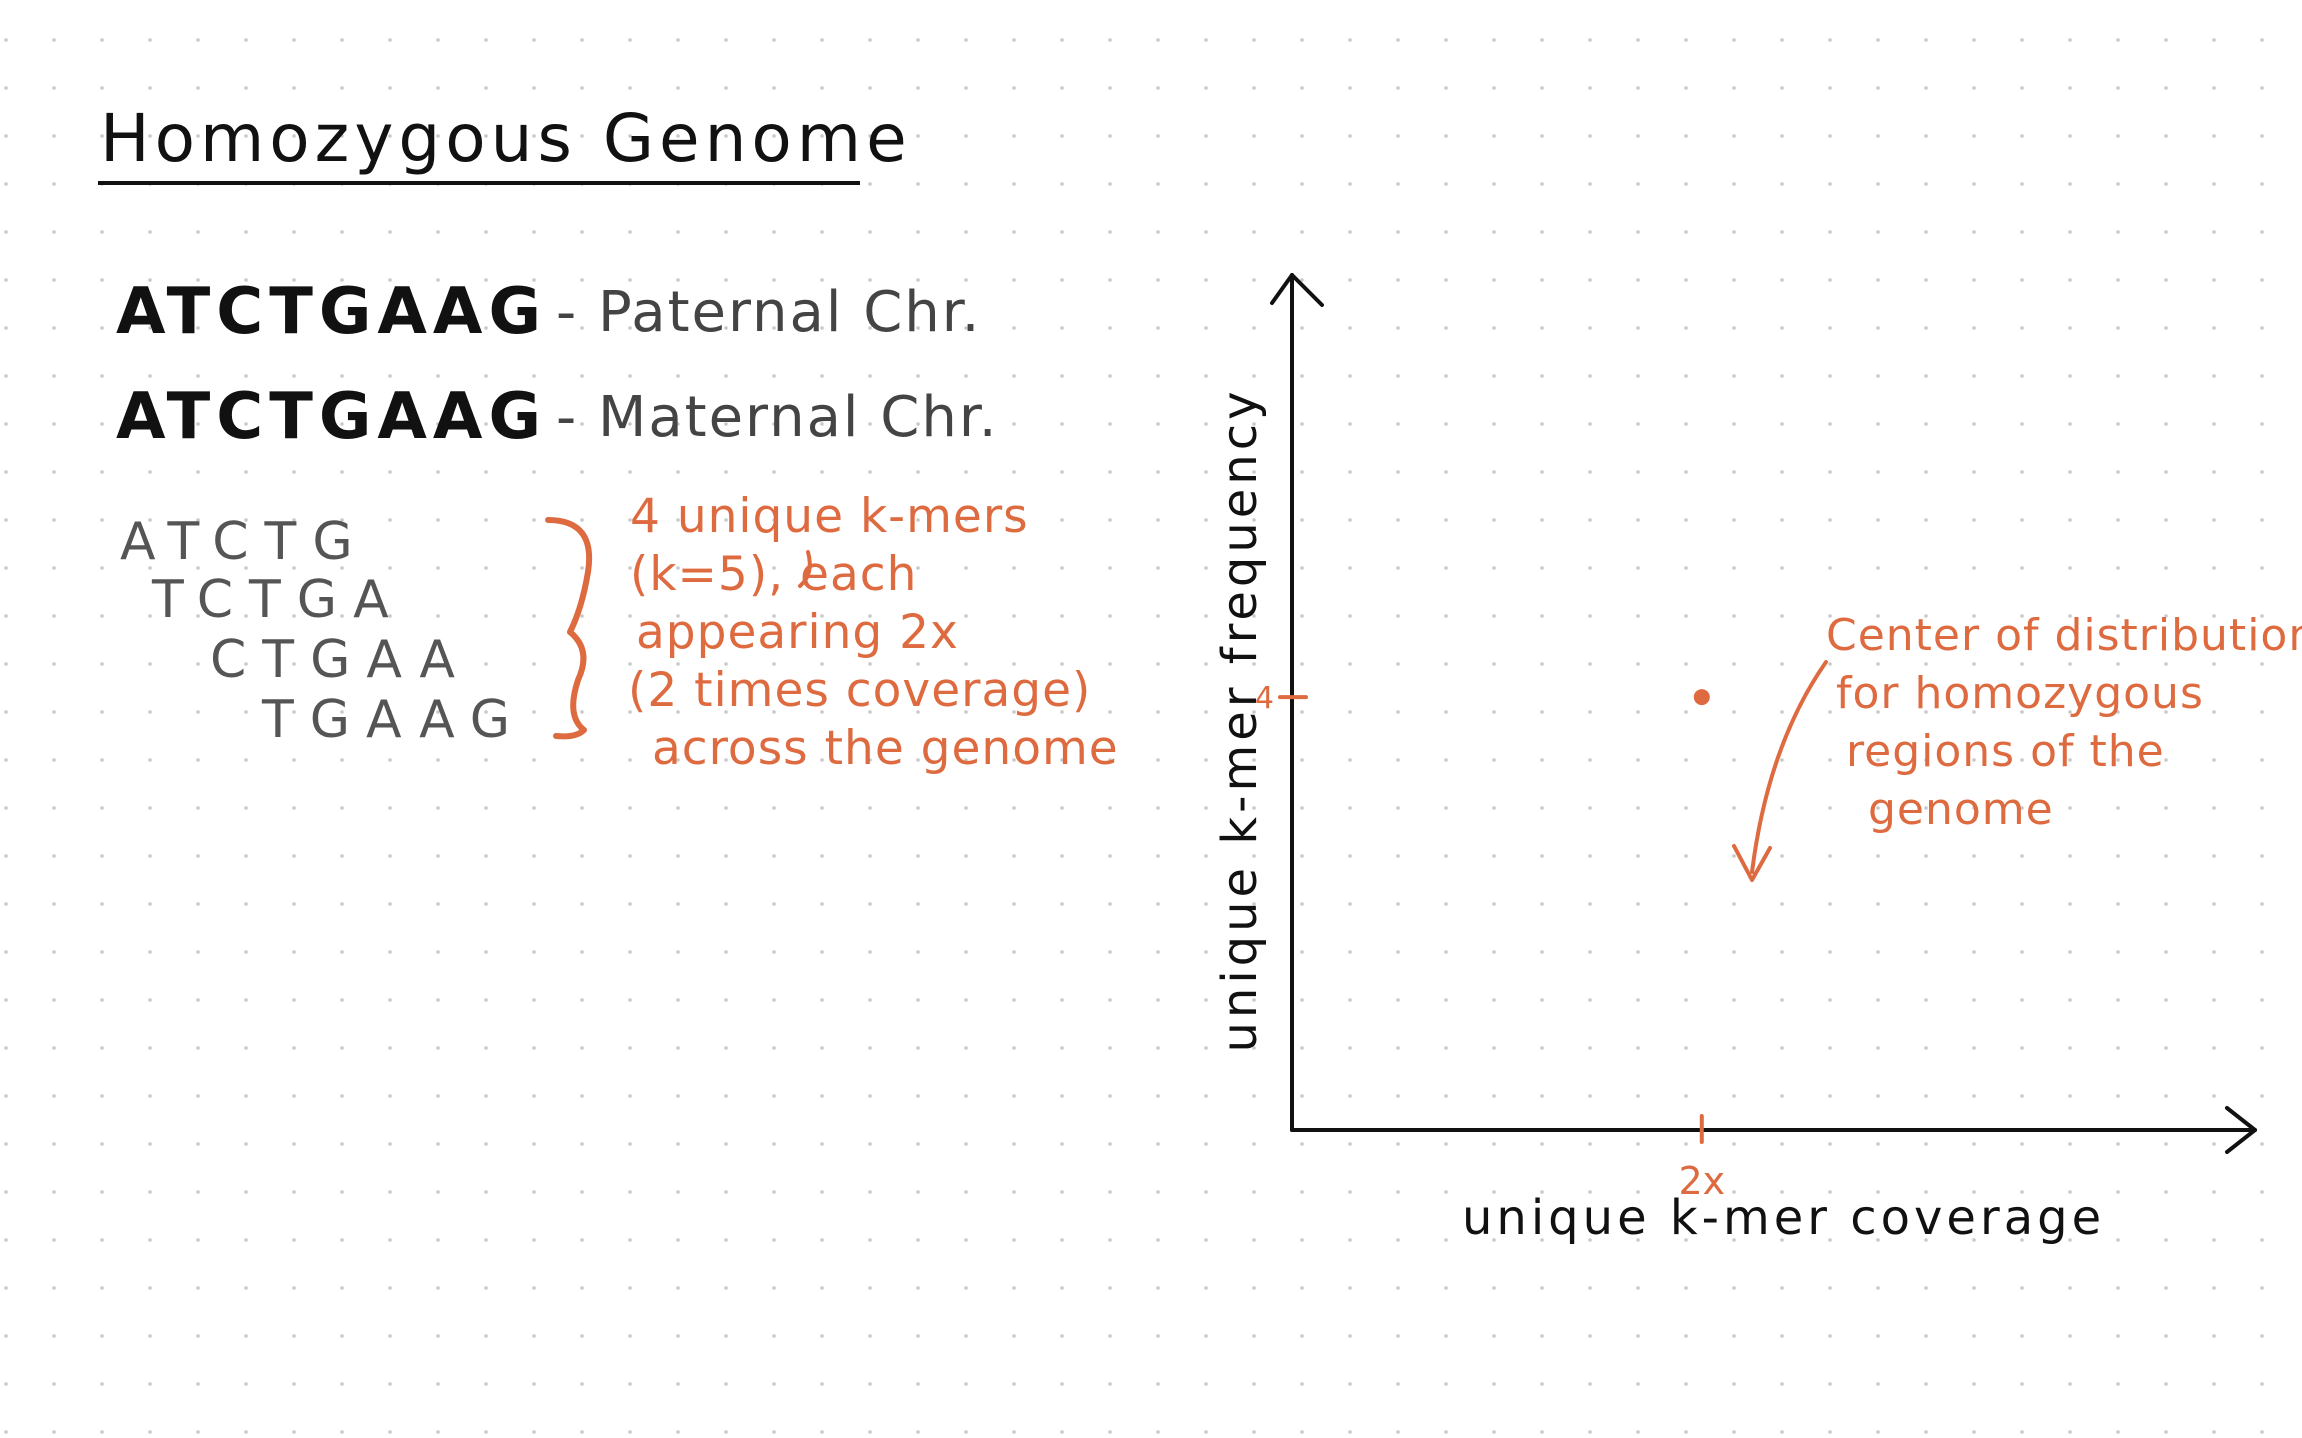  What do you see at coordinates (2241, 1130) in the screenshot?
I see `x-axis-arrowhead` at bounding box center [2241, 1130].